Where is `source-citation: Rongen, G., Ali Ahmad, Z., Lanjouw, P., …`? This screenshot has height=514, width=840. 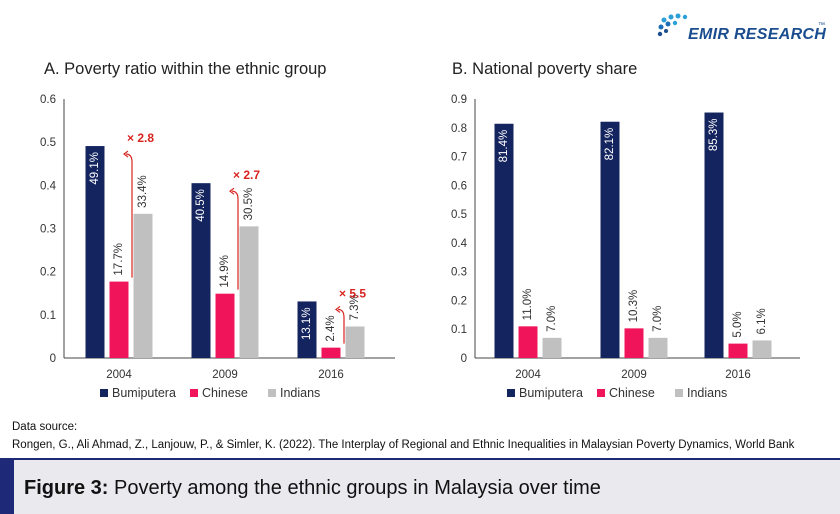
source-citation: Rongen, G., Ali Ahmad, Z., Lanjouw, P., … is located at coordinates (403, 445).